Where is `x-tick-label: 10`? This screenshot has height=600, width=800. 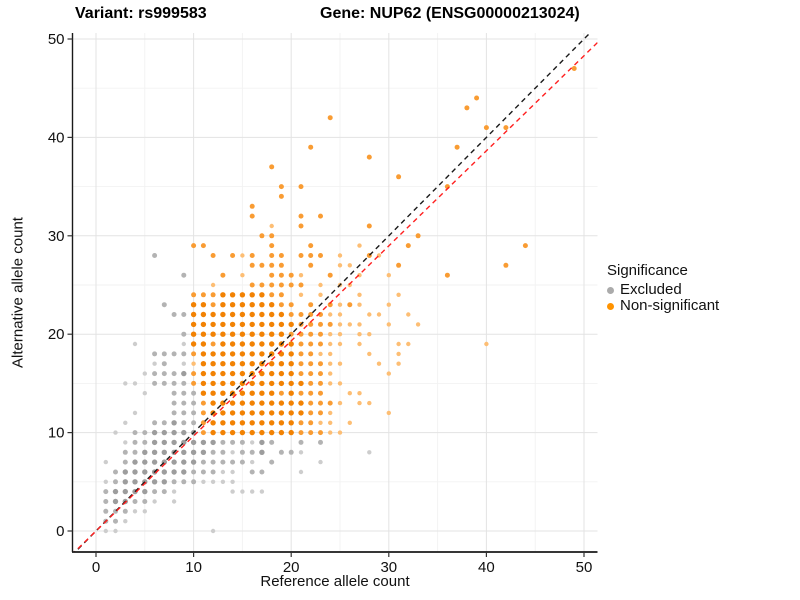 x-tick-label: 10 is located at coordinates (193, 567).